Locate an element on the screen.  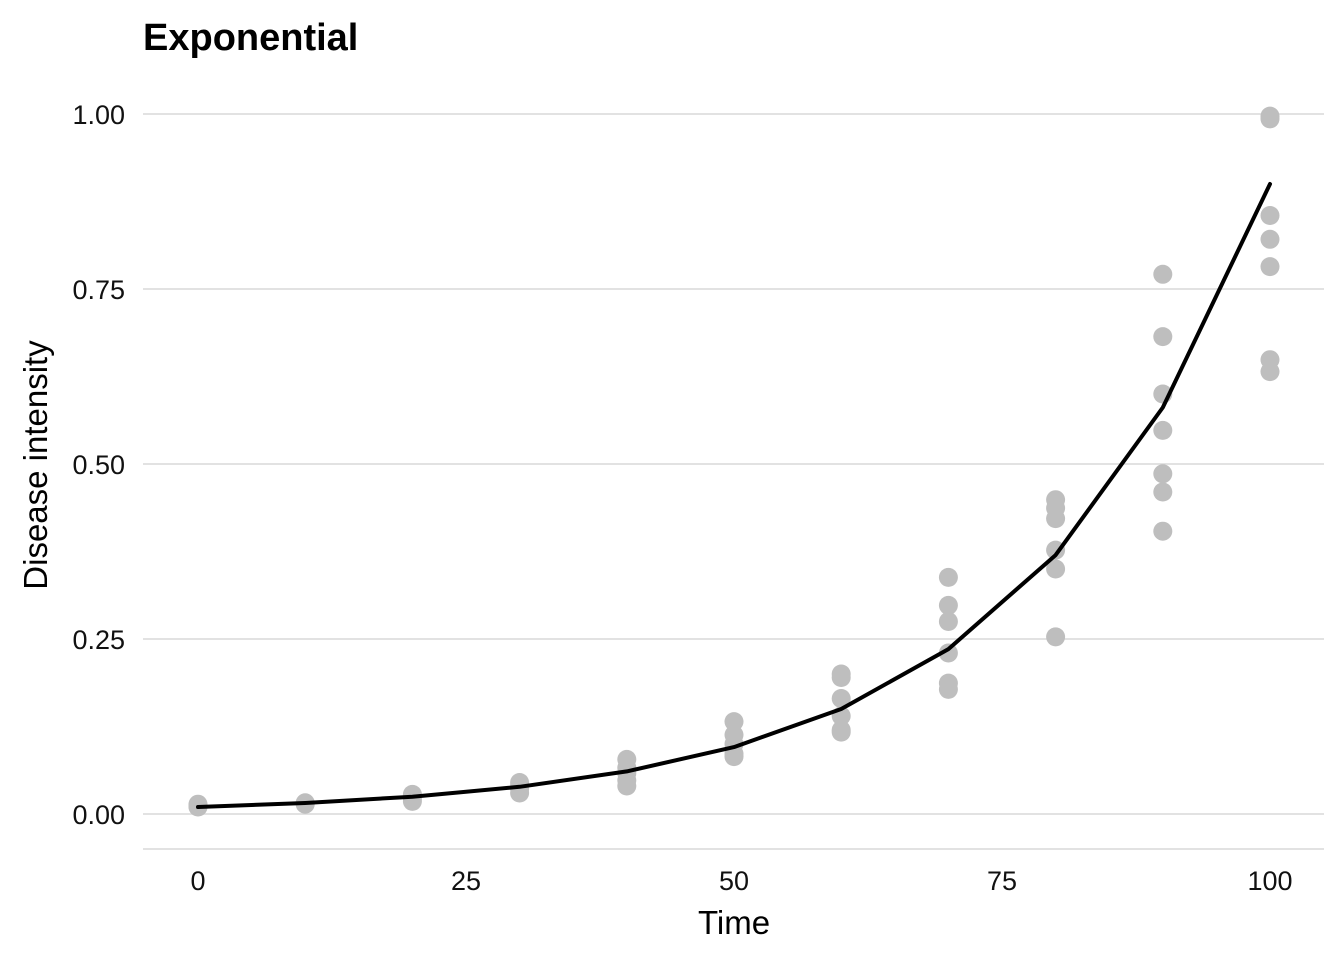
x-tick-label: 25 is located at coordinates (466, 881).